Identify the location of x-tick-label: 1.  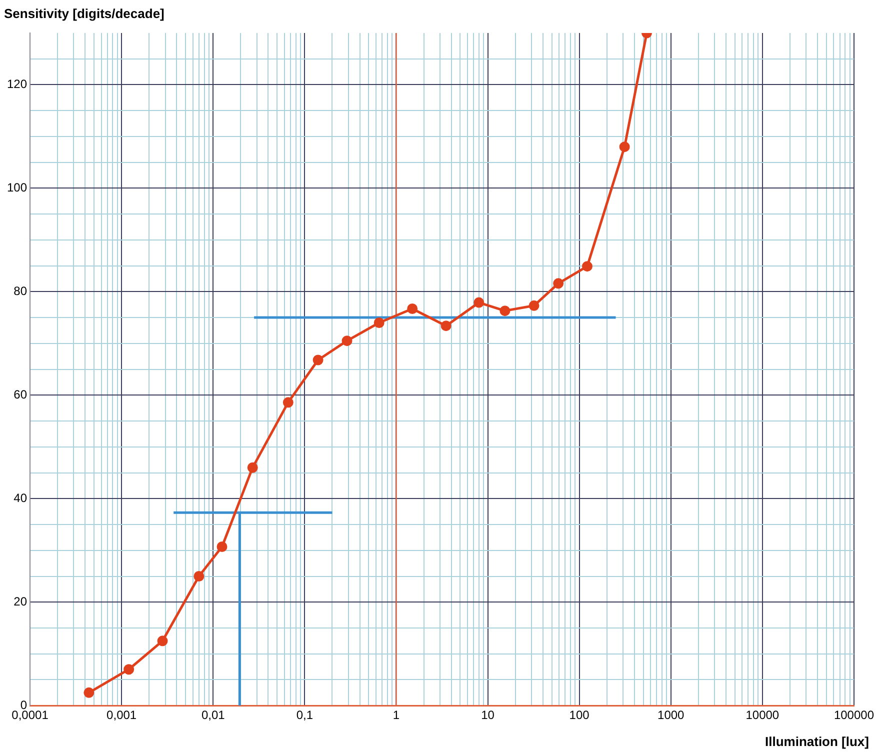
(396, 715).